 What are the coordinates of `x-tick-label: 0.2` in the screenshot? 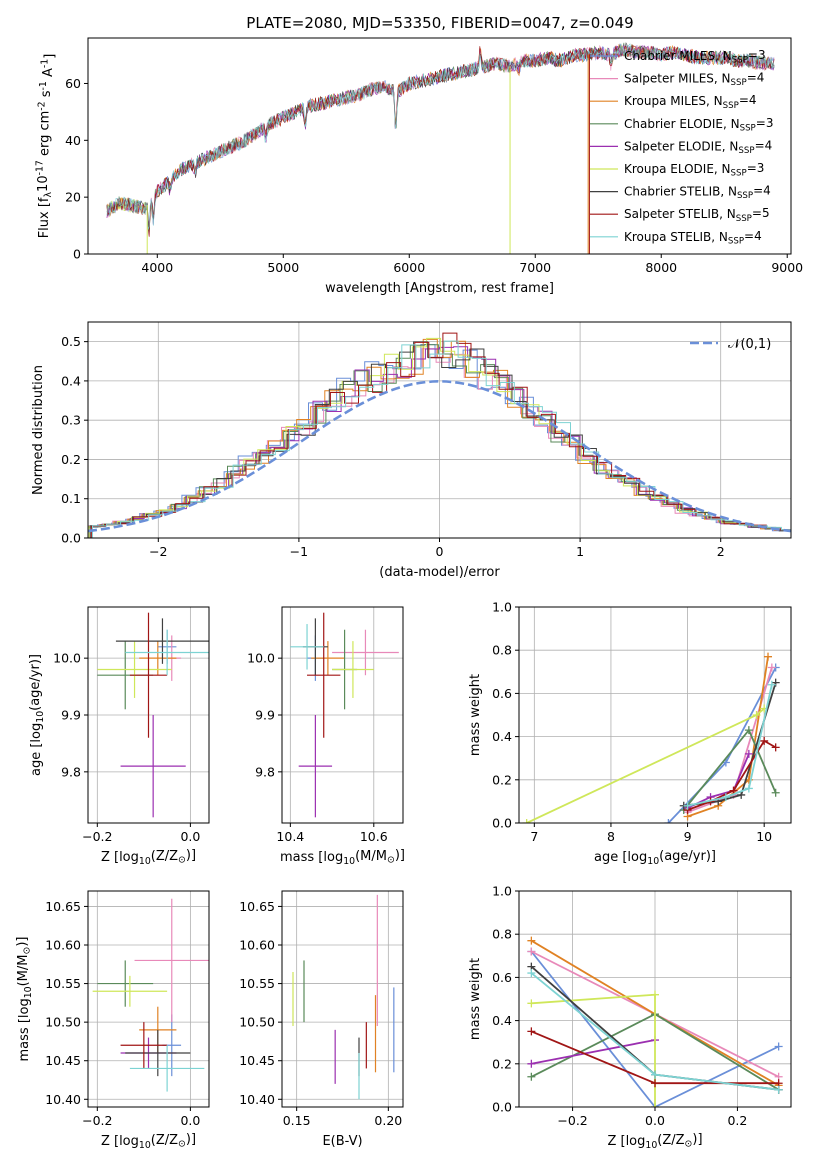 It's located at (737, 1120).